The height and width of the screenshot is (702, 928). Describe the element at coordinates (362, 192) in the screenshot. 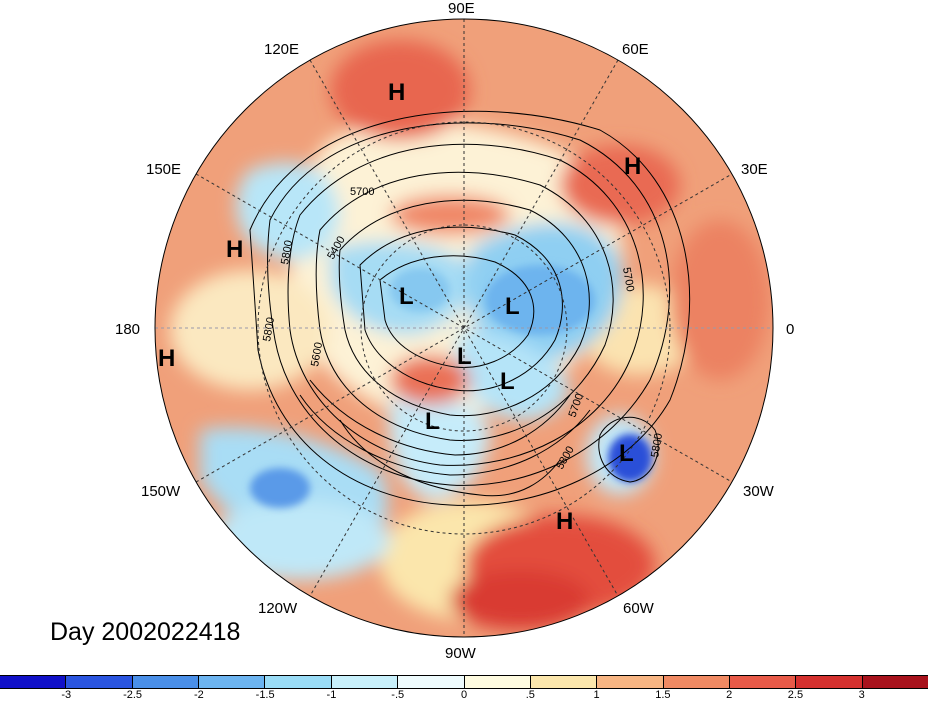

I see `contour-label-c5700a: 5700` at that location.